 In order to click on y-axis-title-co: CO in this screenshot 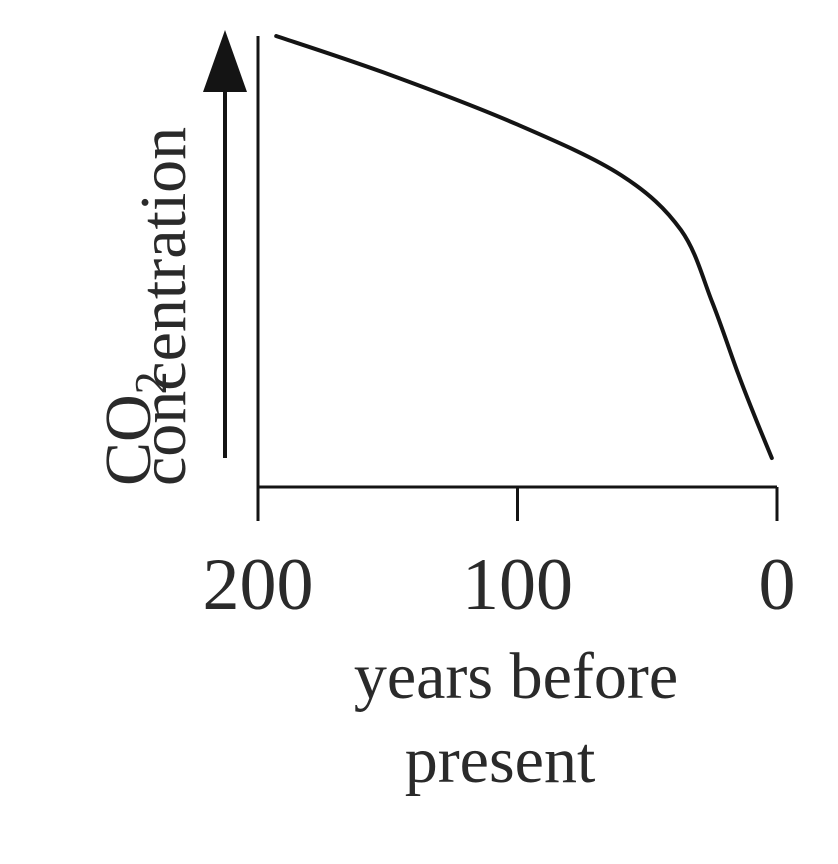, I will do `click(128, 440)`.